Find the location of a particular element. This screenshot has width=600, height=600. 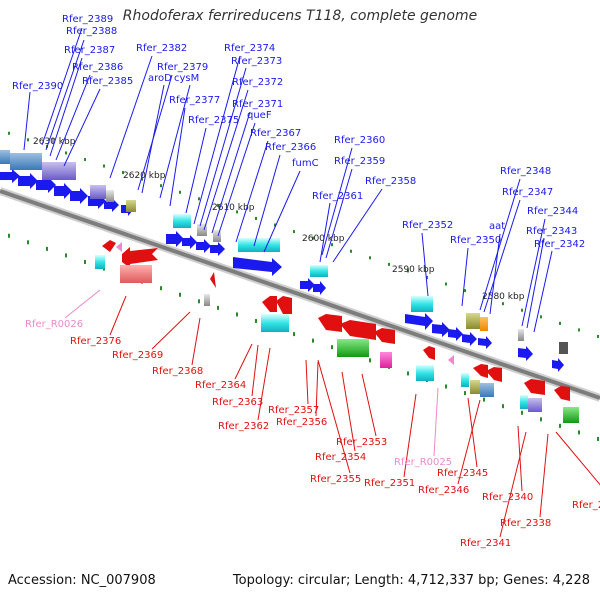

gene-label-top: Rfer_2387 is located at coordinates (89, 50).